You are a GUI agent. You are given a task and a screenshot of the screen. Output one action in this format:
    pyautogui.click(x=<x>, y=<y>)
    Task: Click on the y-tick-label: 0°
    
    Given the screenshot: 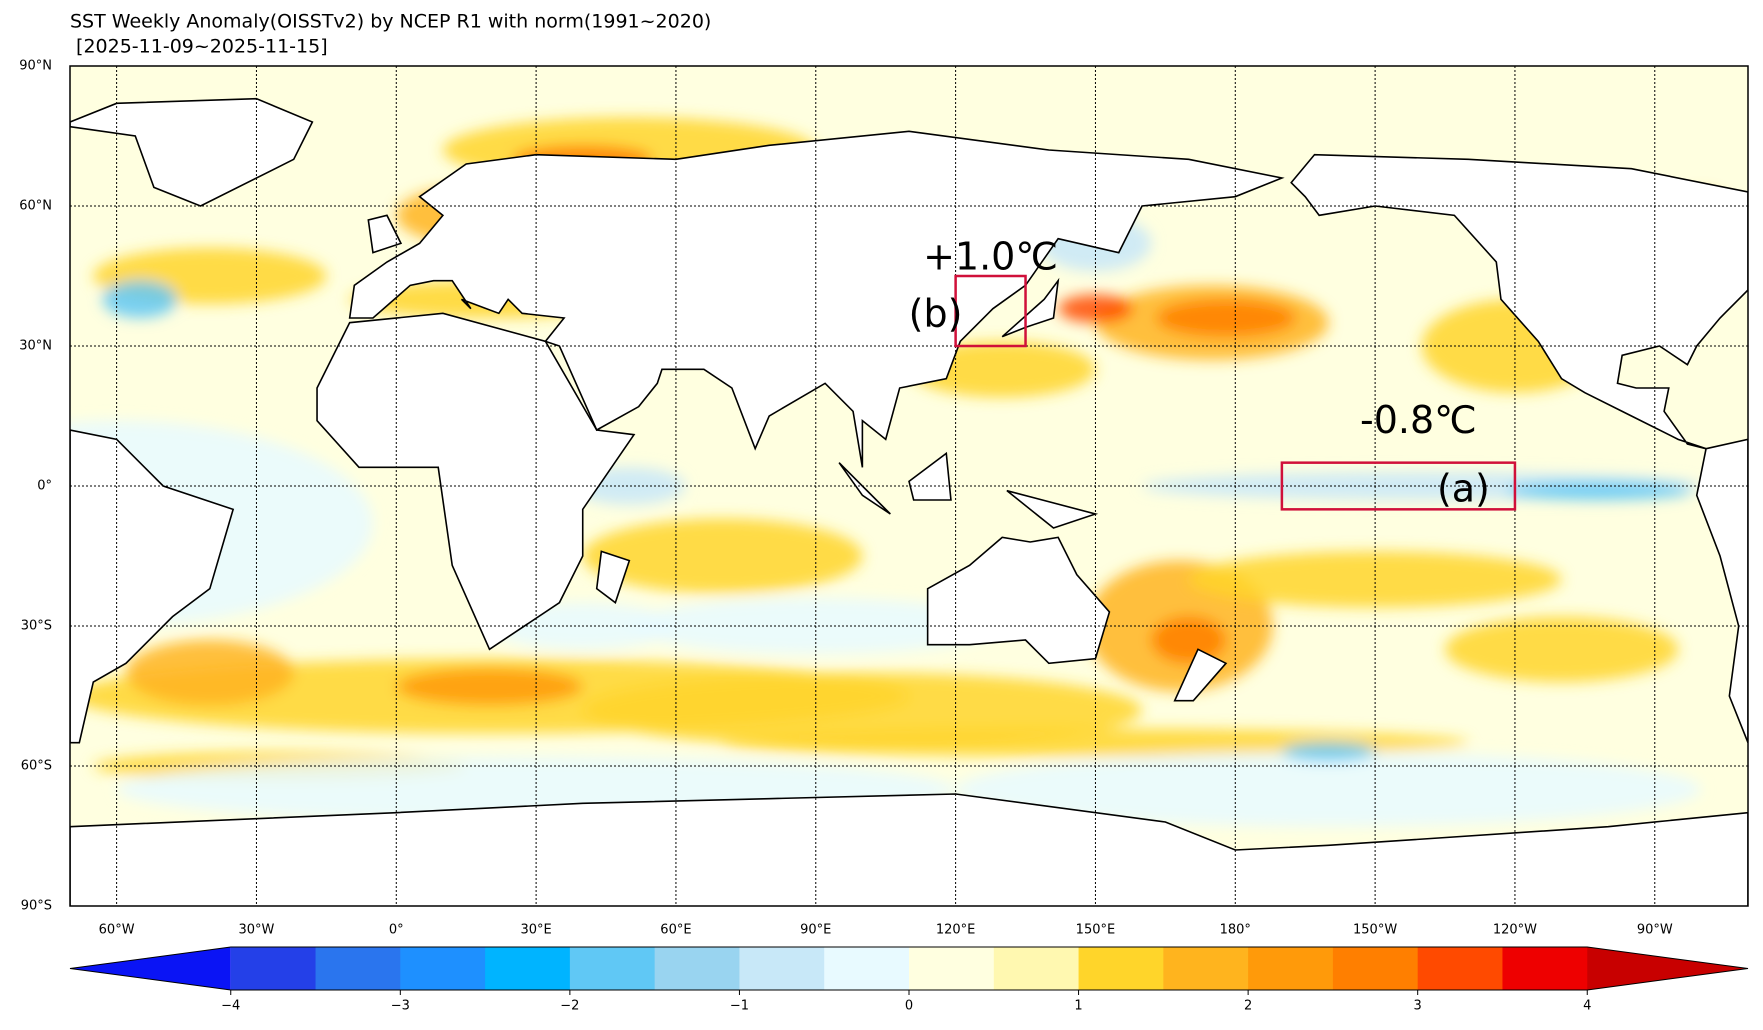 What is the action you would take?
    pyautogui.click(x=44, y=486)
    